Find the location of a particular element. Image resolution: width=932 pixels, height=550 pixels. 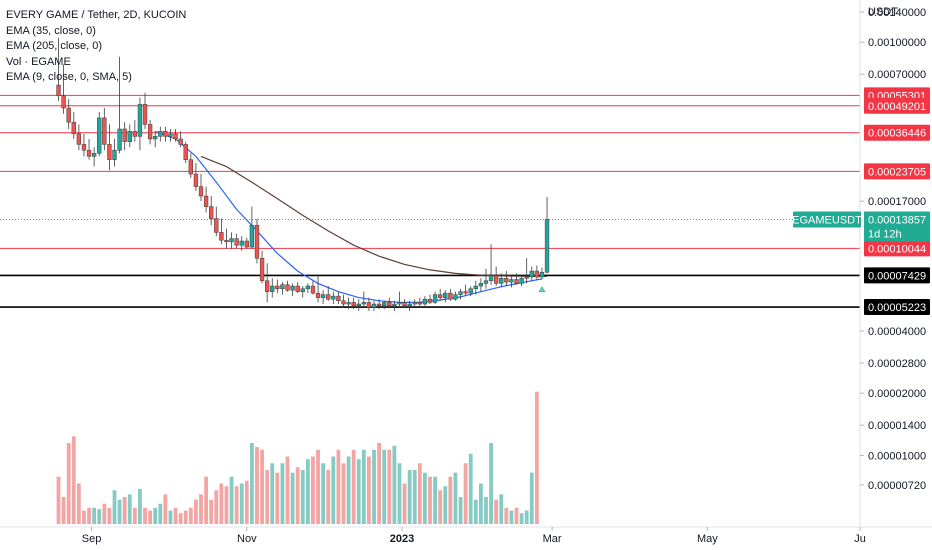

last-price-badge: 0.00013857 1d 12h is located at coordinates (897, 226).